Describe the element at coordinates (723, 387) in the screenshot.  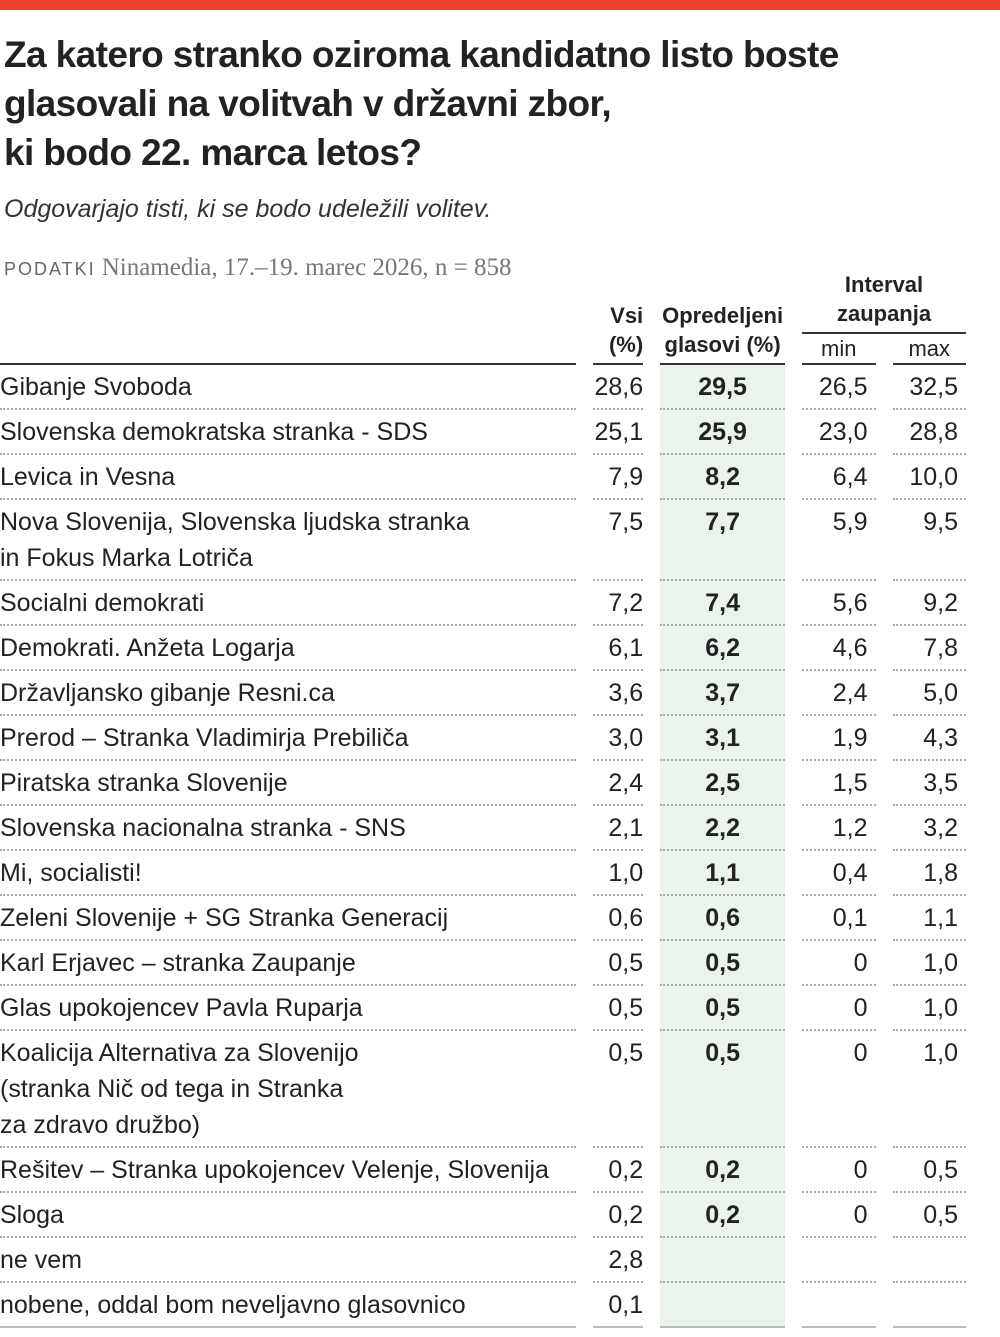
I see `opredeljeni-value: 29,5` at that location.